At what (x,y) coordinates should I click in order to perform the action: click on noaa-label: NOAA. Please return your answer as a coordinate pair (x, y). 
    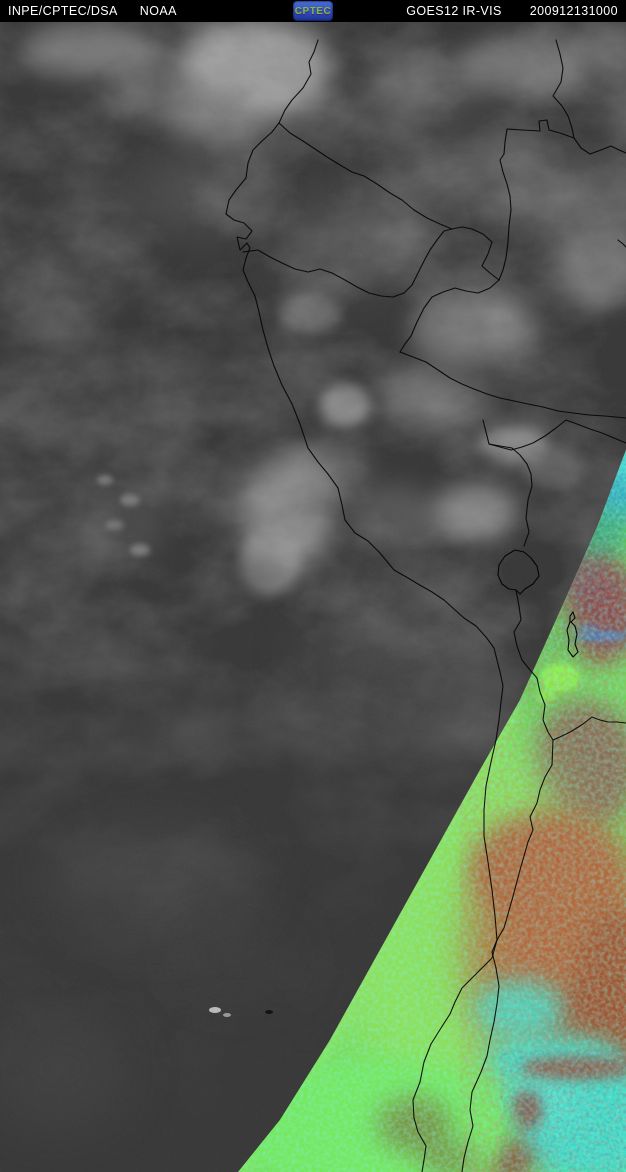
    Looking at the image, I should click on (158, 11).